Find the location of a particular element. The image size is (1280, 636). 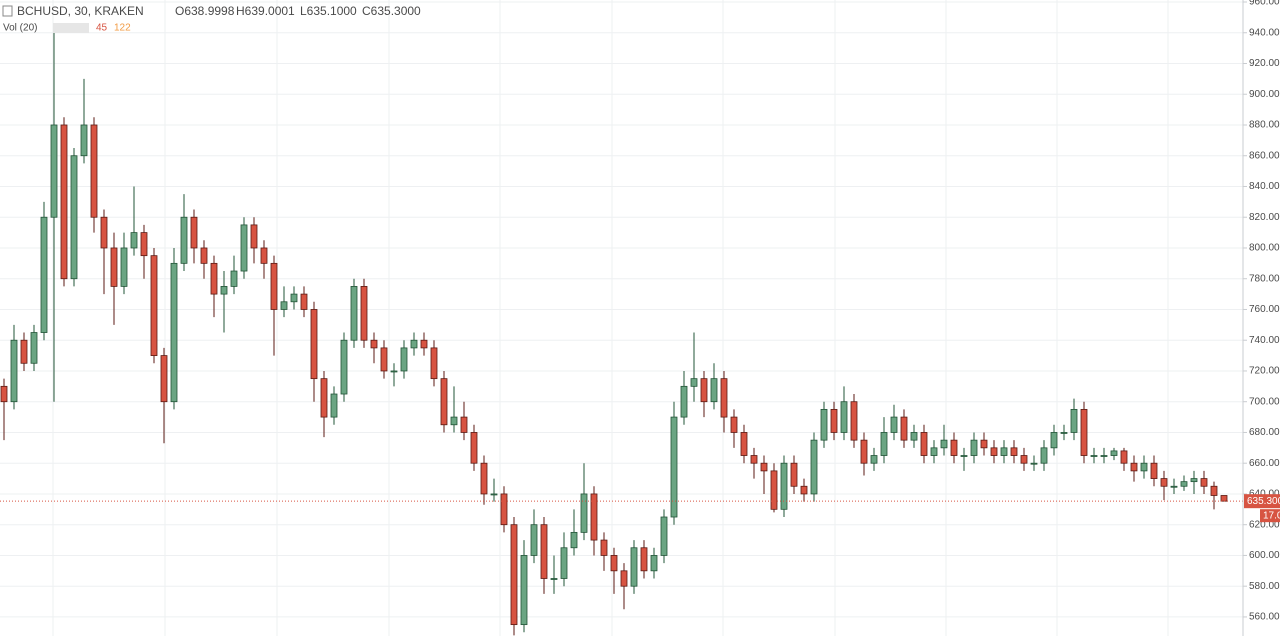

y-tick-label: 600.0000 is located at coordinates (1264, 555).